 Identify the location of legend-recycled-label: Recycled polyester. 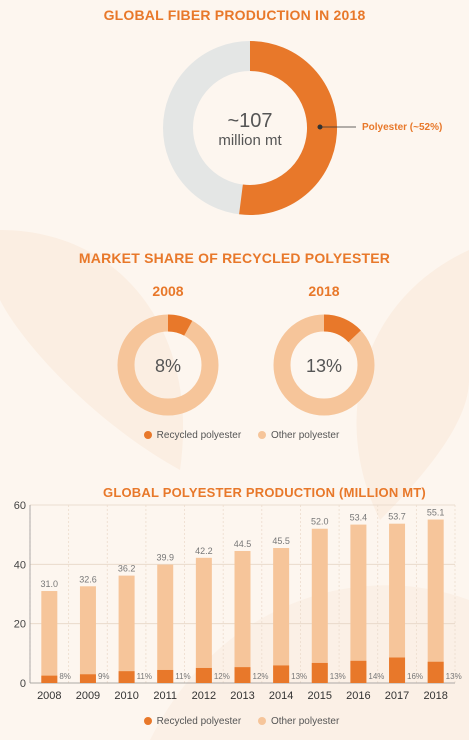
(199, 435).